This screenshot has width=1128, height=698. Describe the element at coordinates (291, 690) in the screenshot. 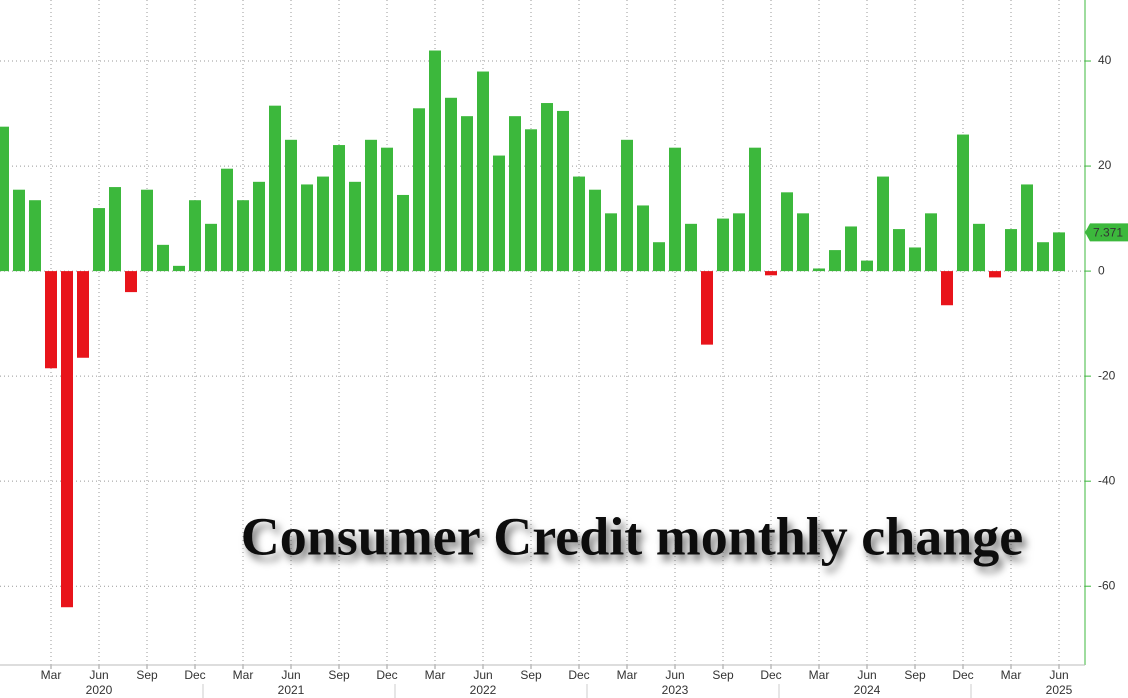

I see `year-label: 2021` at that location.